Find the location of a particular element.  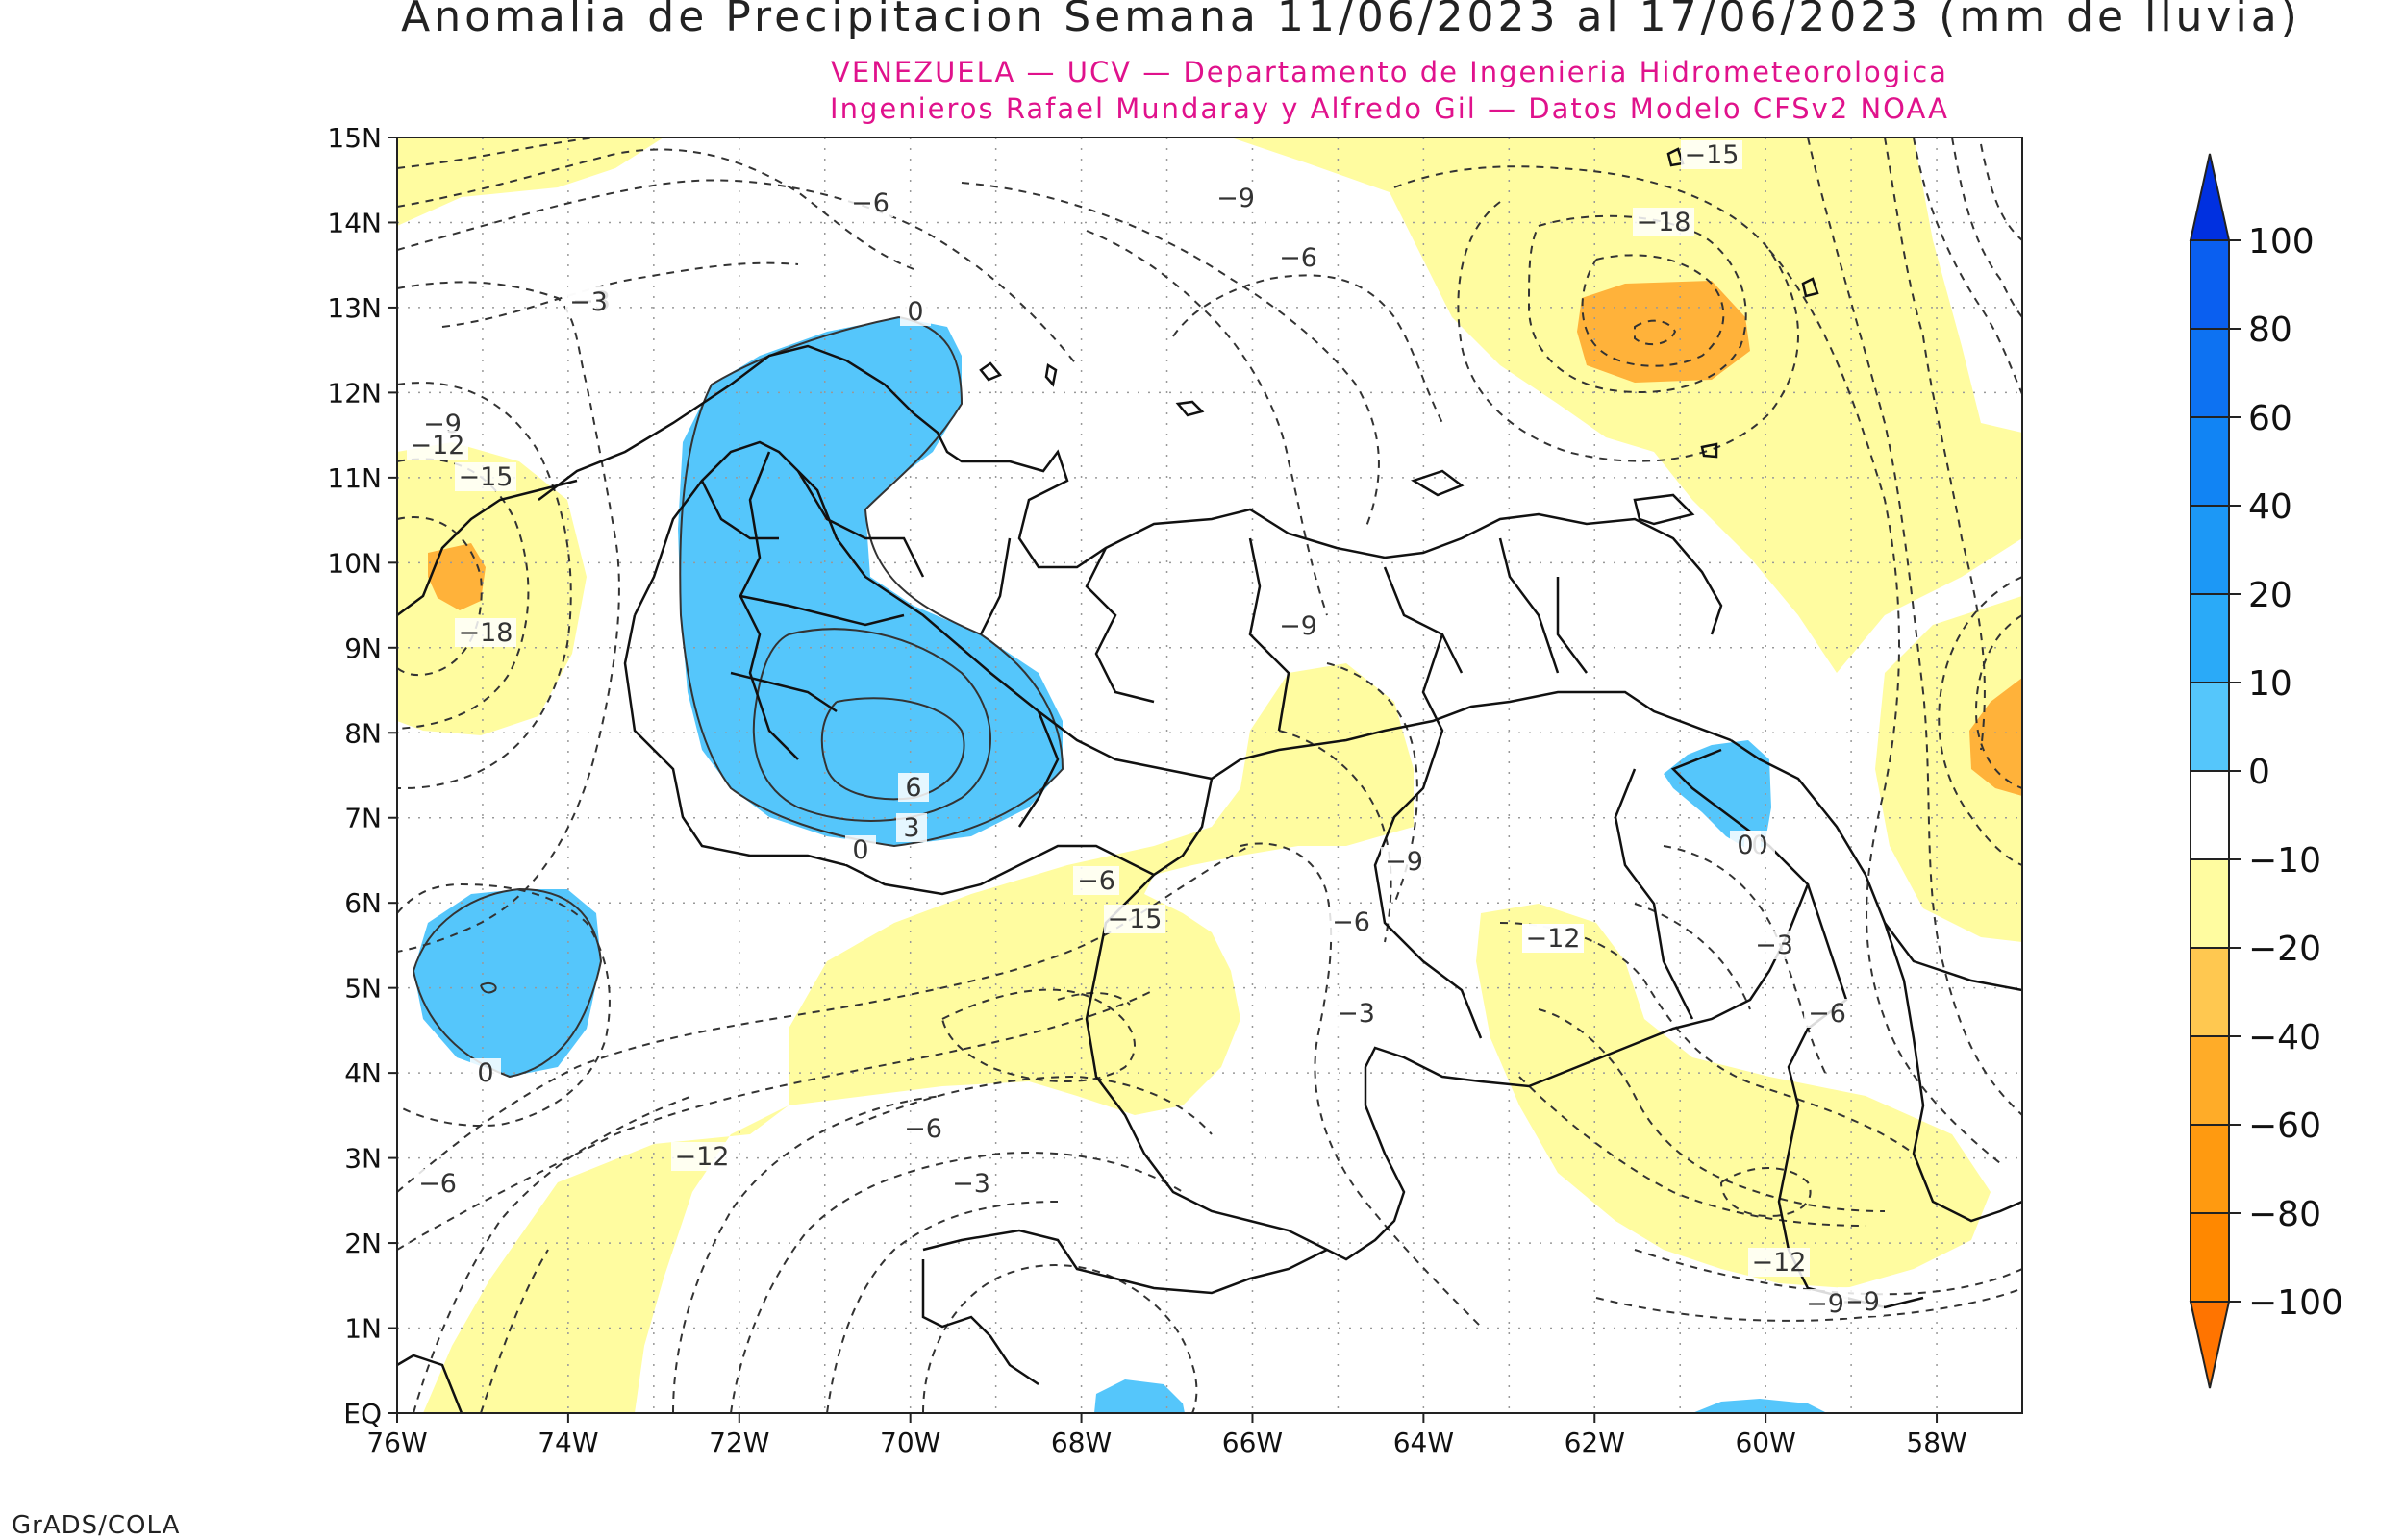

guyana-border is located at coordinates (1876, 865).